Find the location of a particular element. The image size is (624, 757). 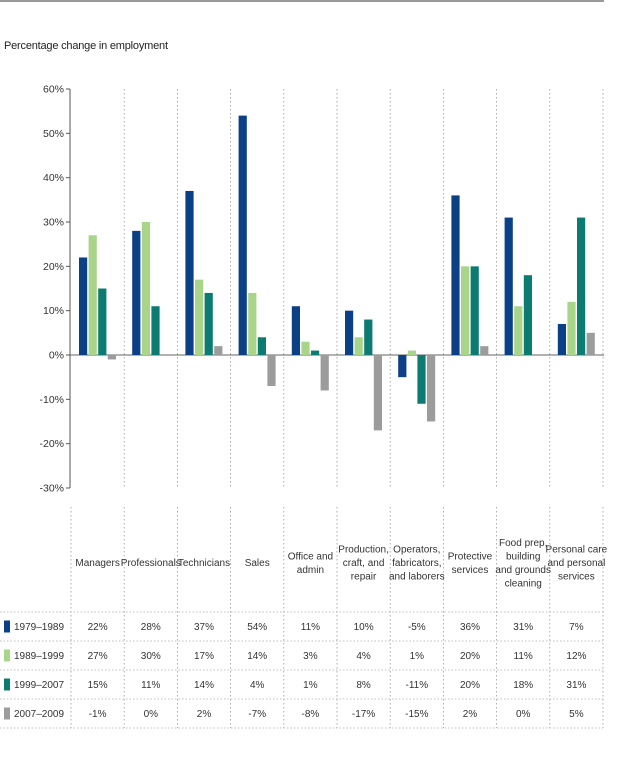

series-name: 1979–1989 is located at coordinates (39, 627).